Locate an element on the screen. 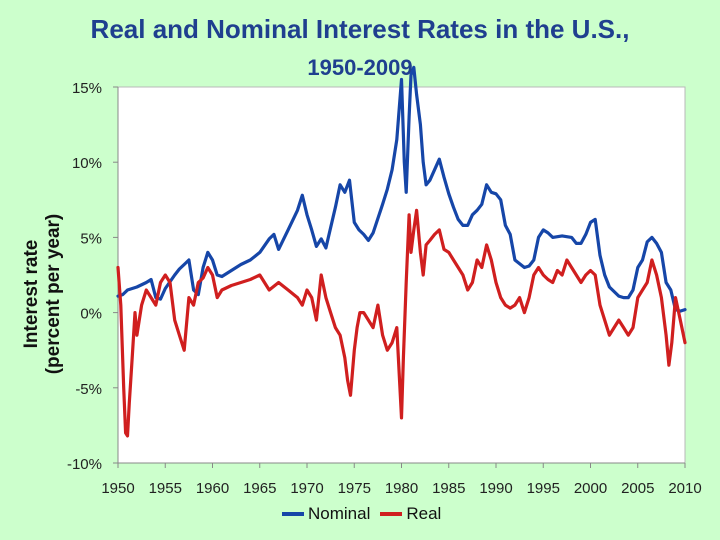 The width and height of the screenshot is (720, 540). x-tick-label: 1965 is located at coordinates (259, 488).